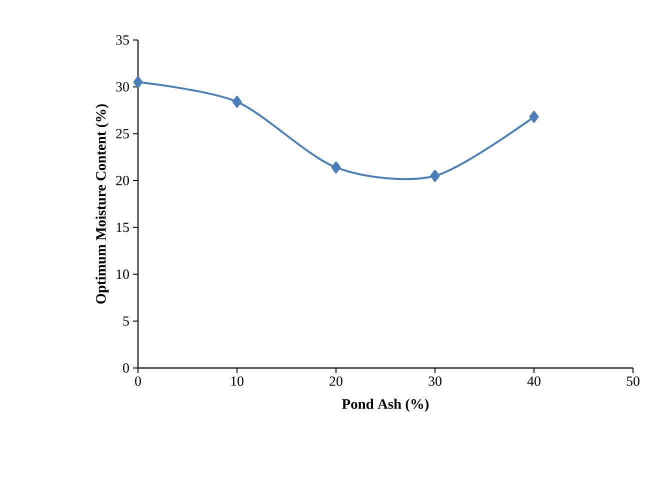 The image size is (670, 493). What do you see at coordinates (102, 204) in the screenshot?
I see `y-axis-title: Optimum Moisture Content (%)` at bounding box center [102, 204].